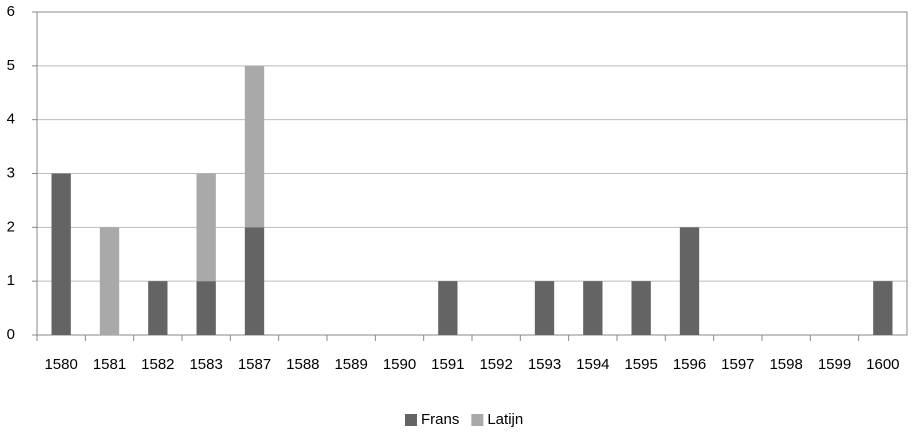 This screenshot has height=433, width=918. I want to click on y-tick-label: 5, so click(11, 65).